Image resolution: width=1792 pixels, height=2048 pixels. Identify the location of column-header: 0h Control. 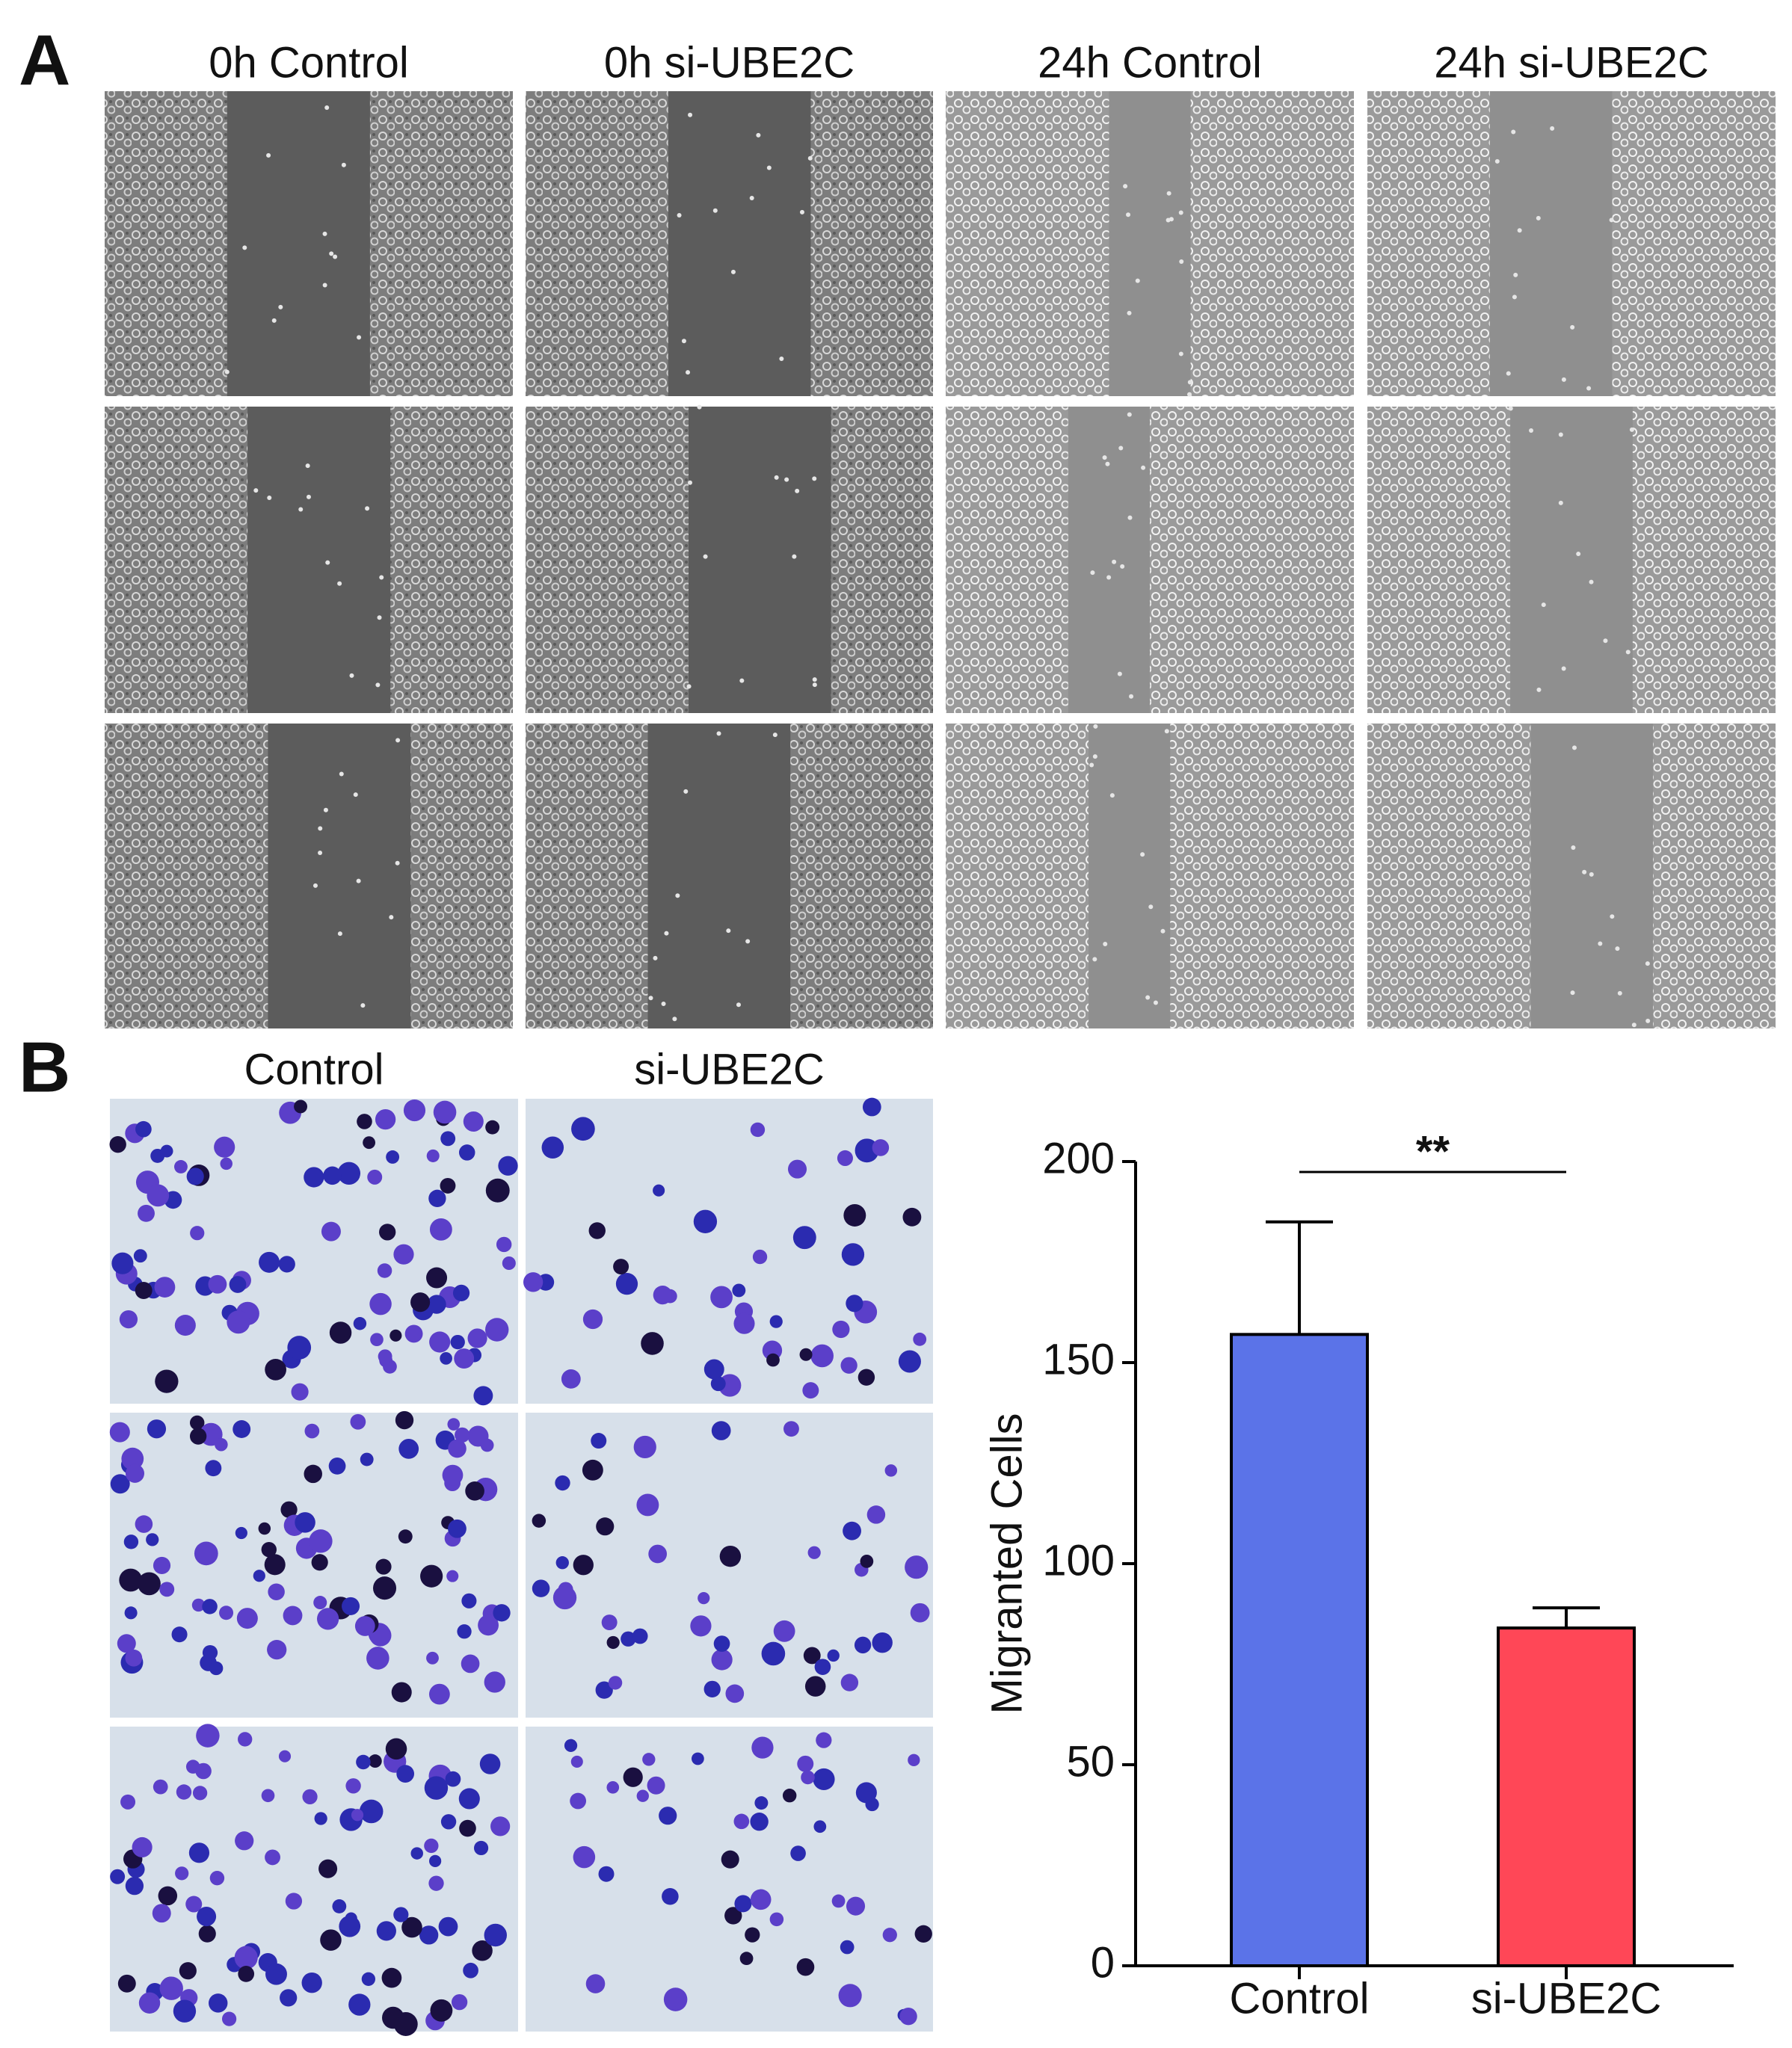
(309, 62).